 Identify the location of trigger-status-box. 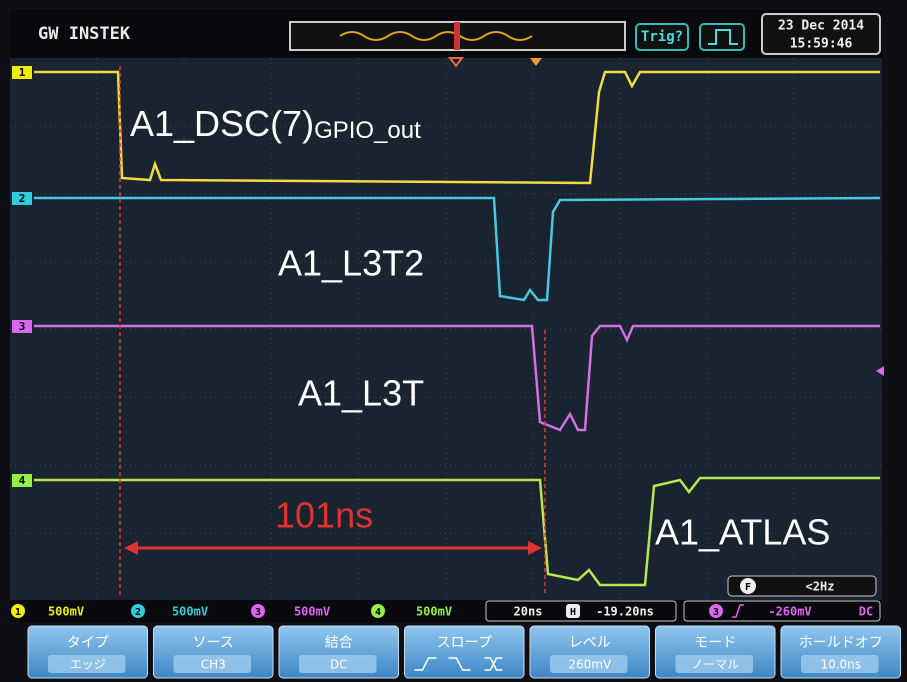
(662, 37).